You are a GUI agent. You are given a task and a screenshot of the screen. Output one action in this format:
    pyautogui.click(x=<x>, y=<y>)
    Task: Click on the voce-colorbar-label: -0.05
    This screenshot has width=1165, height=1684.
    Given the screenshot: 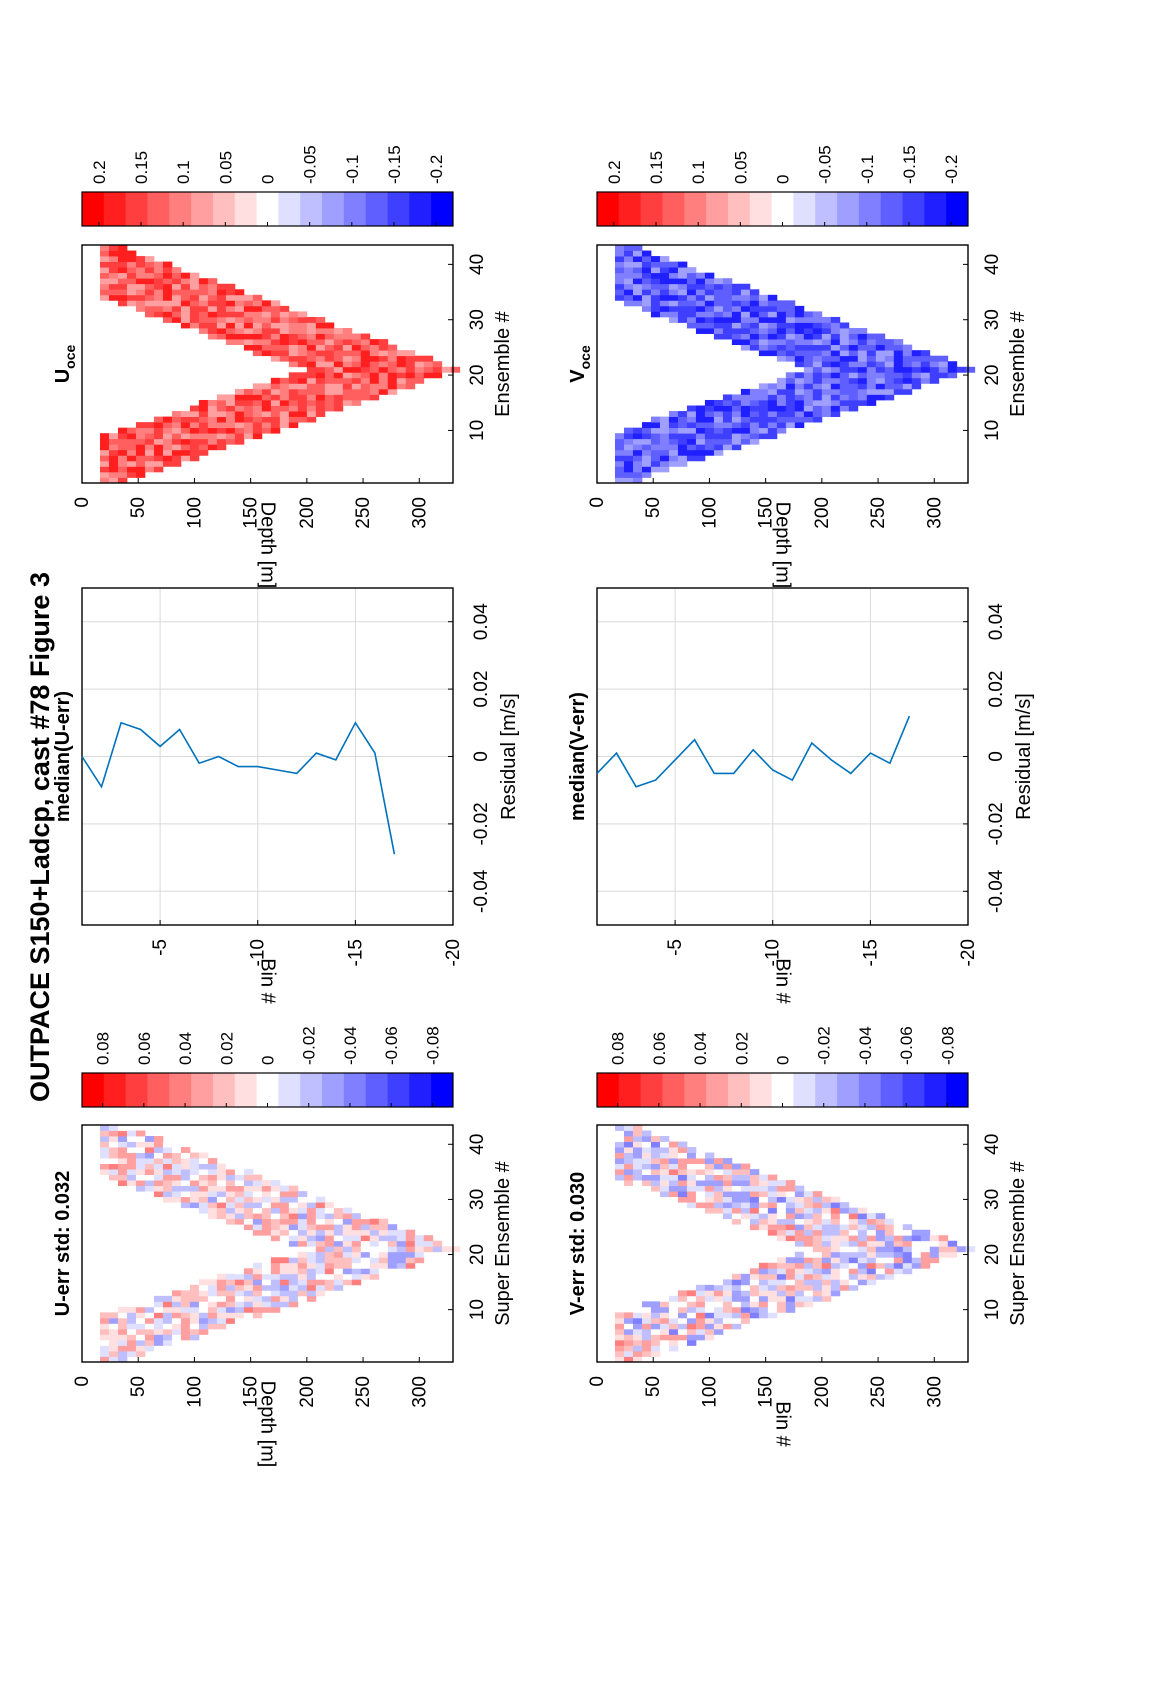 What is the action you would take?
    pyautogui.click(x=825, y=164)
    